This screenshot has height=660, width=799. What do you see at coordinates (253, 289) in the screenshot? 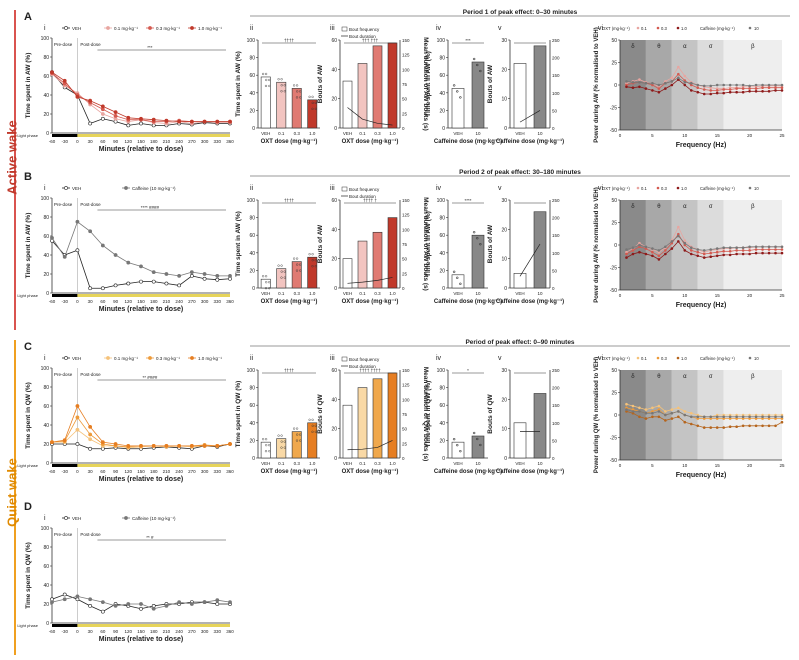
I see `panel-ii-y-tick-label: 0` at bounding box center [253, 289].